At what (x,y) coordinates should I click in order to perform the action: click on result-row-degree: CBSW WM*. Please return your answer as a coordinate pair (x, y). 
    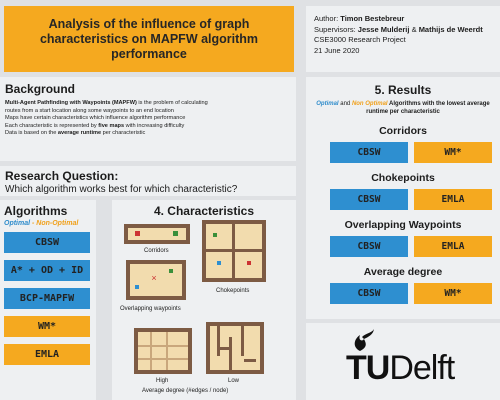
    Looking at the image, I should click on (403, 293).